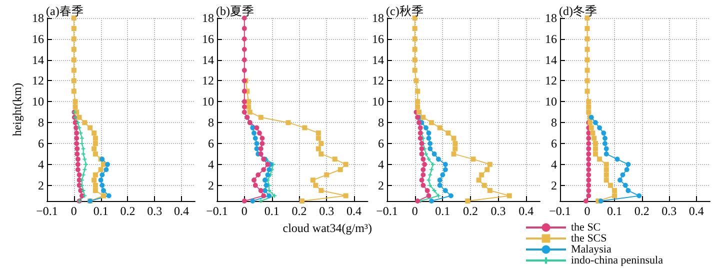 This screenshot has width=723, height=275. Describe the element at coordinates (65, 11) in the screenshot. I see `chart-title: (a)春季` at that location.